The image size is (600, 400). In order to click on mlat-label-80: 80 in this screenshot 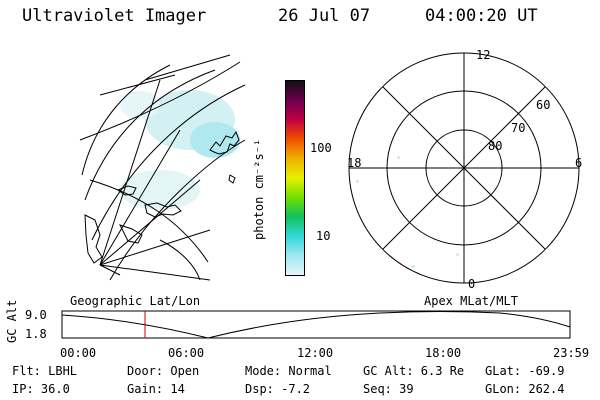, I will do `click(495, 146)`.